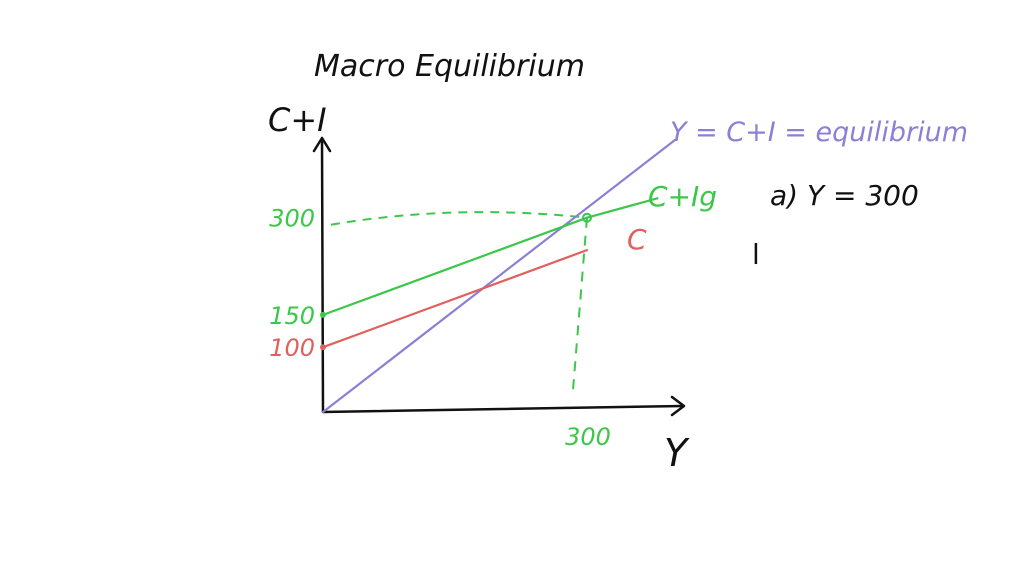 This screenshot has width=1024, height=576. I want to click on y-axis-arrowhead, so click(322, 144).